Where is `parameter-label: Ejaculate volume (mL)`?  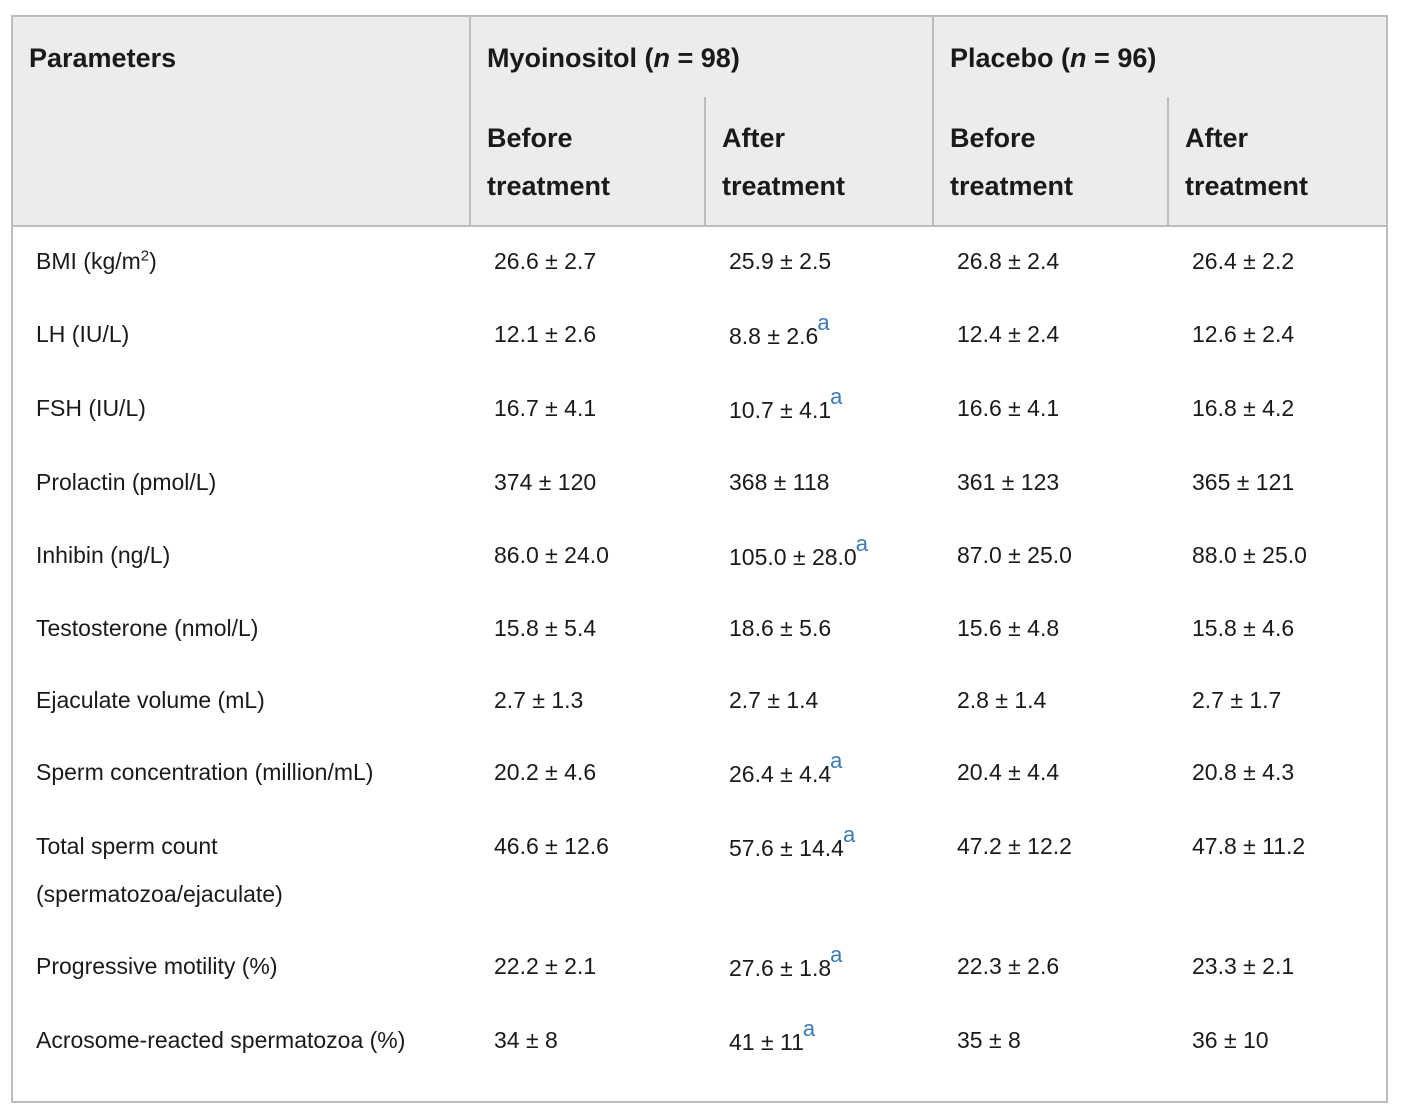
parameter-label: Ejaculate volume (mL) is located at coordinates (150, 700).